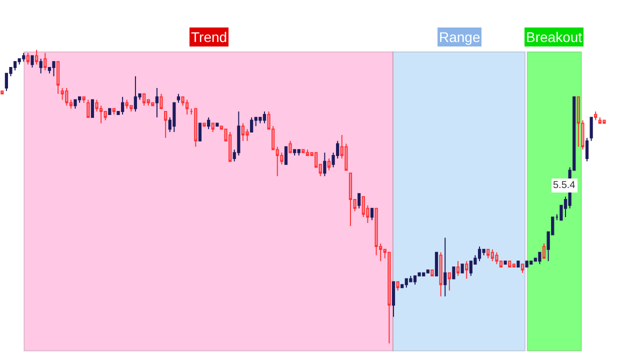 The height and width of the screenshot is (358, 624). What do you see at coordinates (209, 37) in the screenshot?
I see `text: Trend` at bounding box center [209, 37].